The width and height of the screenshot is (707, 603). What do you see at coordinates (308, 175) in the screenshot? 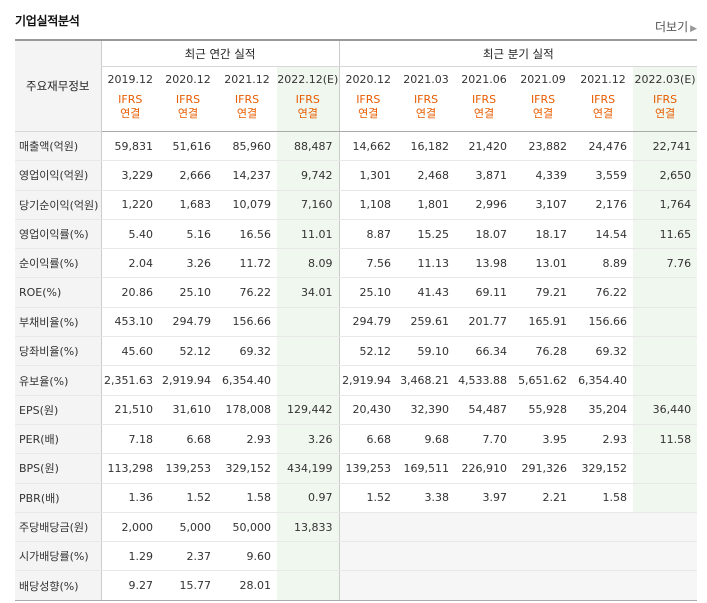
I see `value-cell: 9,742` at bounding box center [308, 175].